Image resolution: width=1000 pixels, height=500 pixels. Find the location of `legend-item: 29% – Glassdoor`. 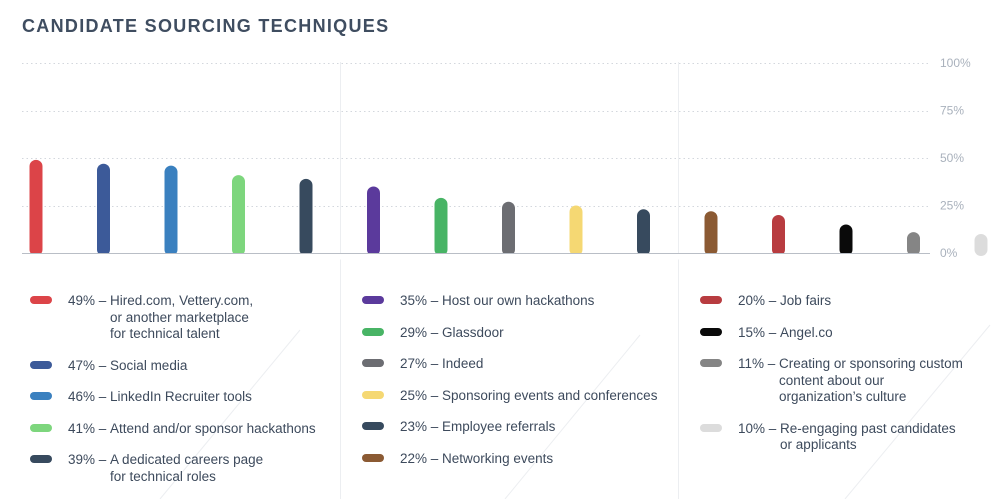

legend-item: 29% – Glassdoor is located at coordinates (509, 333).